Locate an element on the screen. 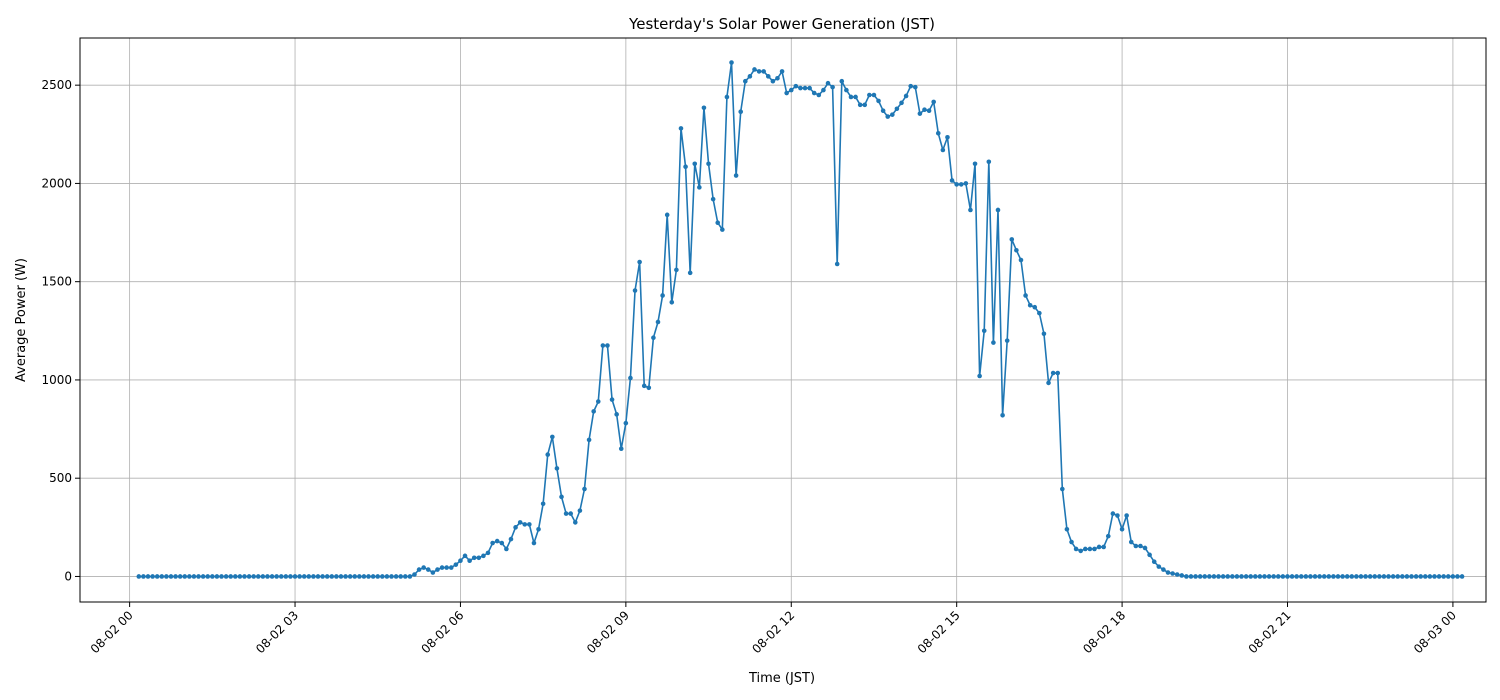 The image size is (1500, 700). y-tick-label: 500 is located at coordinates (60, 478).